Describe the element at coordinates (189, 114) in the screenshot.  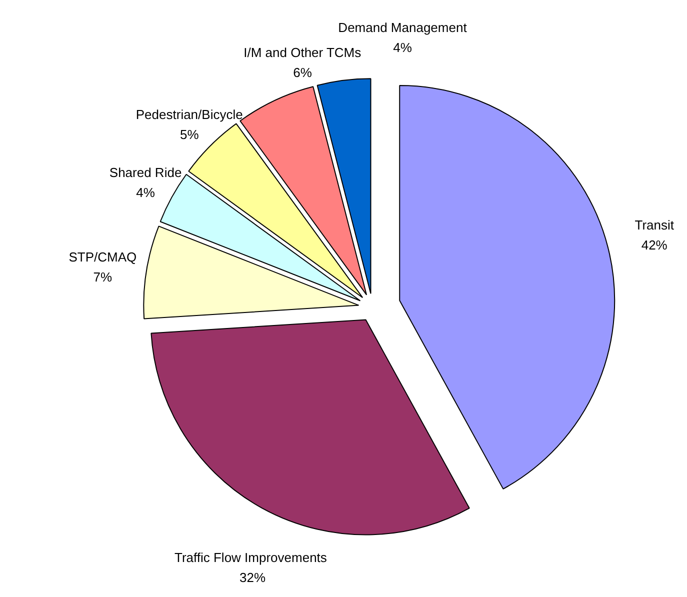
I see `slice-label: Pedestrian/Bicycle` at that location.